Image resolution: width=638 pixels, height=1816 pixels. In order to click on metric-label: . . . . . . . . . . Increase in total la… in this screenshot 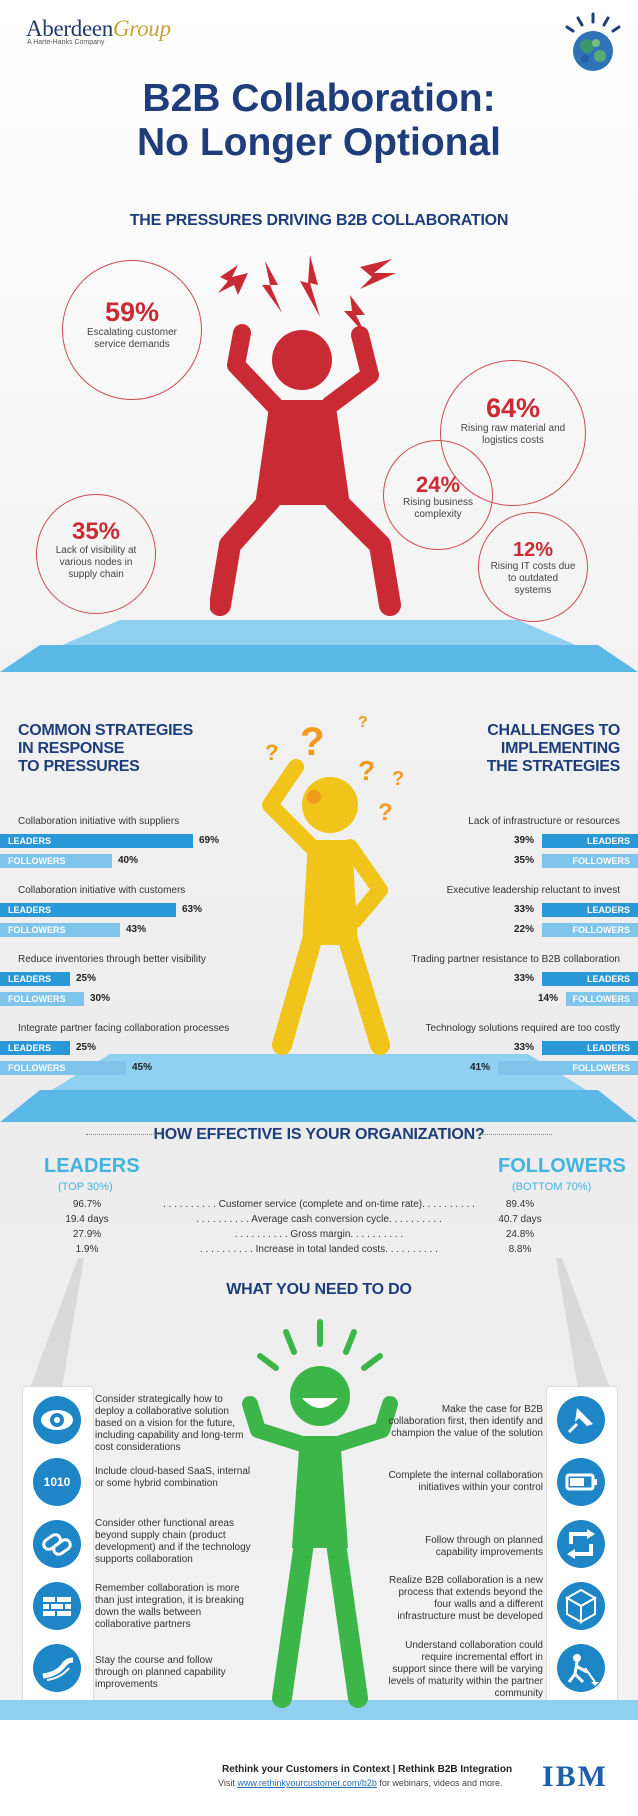, I will do `click(319, 1249)`.